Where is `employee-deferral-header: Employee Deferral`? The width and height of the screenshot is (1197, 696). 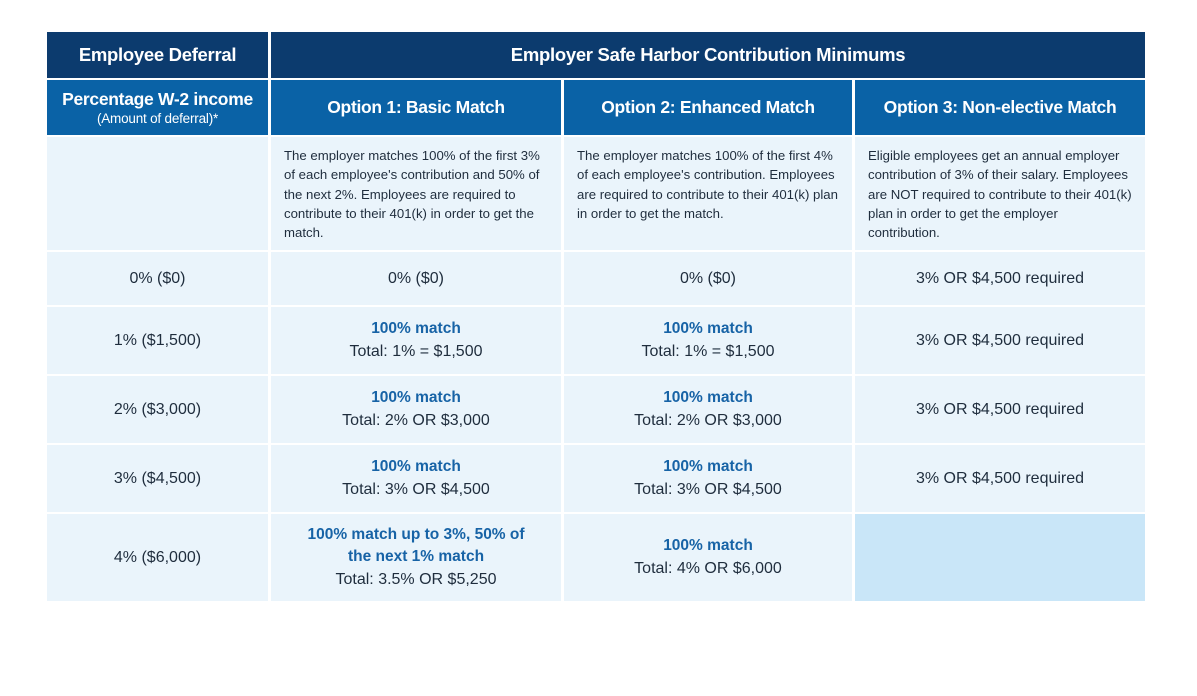
employee-deferral-header: Employee Deferral is located at coordinates (157, 55).